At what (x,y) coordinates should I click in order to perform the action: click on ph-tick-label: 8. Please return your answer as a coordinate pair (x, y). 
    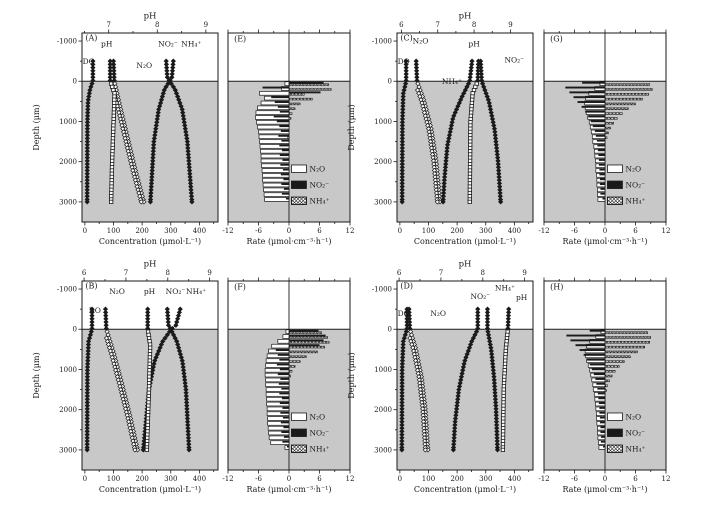
    Looking at the image, I should click on (474, 25).